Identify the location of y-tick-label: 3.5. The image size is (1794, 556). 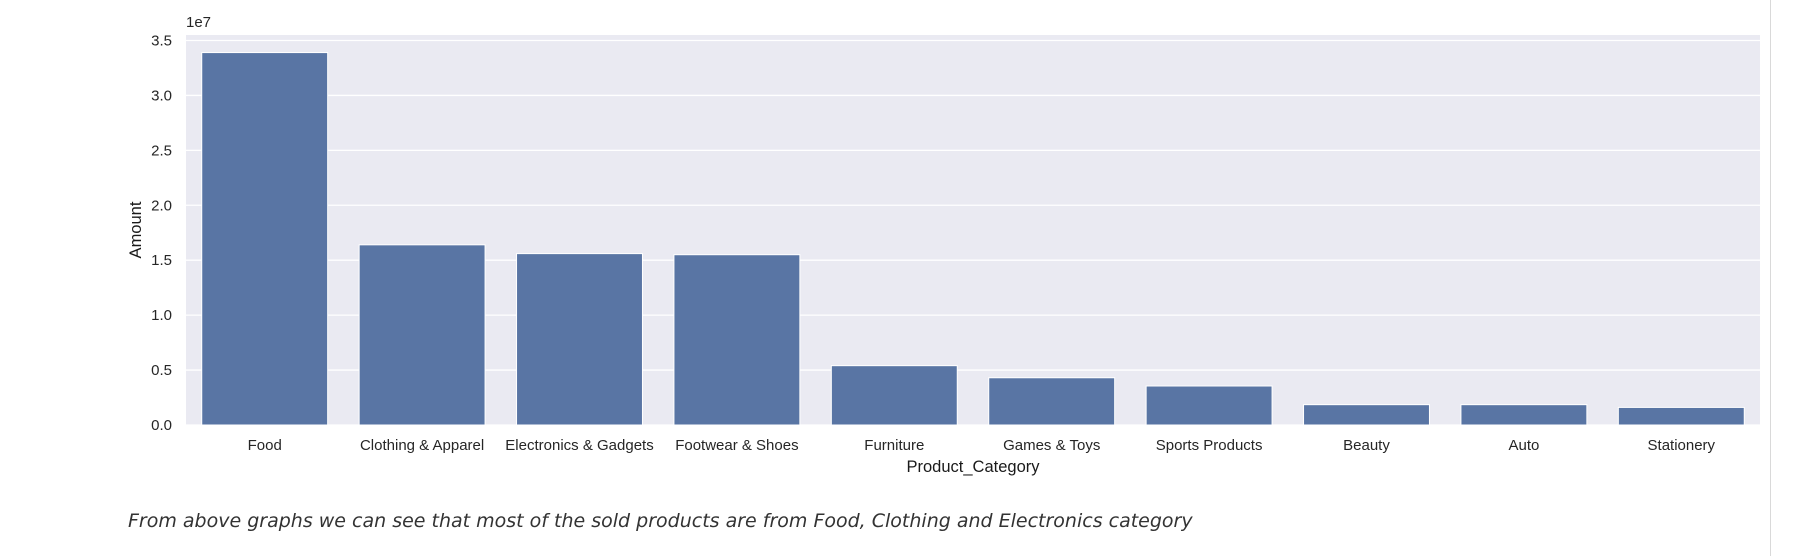
(161, 40).